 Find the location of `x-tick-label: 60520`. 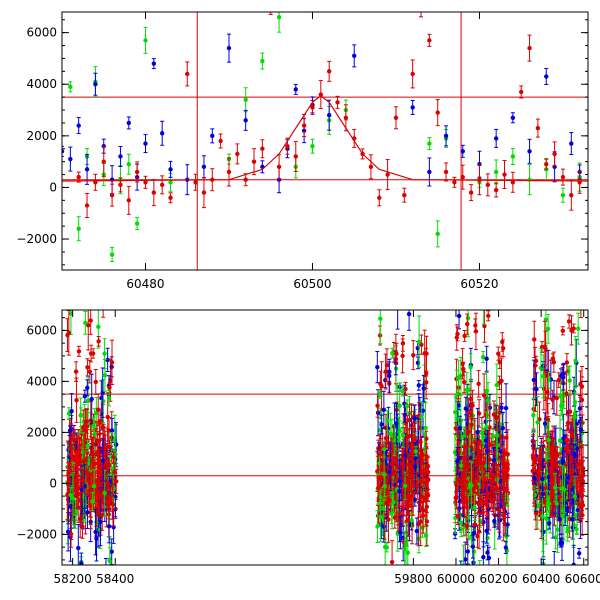

x-tick-label: 60520 is located at coordinates (479, 284).